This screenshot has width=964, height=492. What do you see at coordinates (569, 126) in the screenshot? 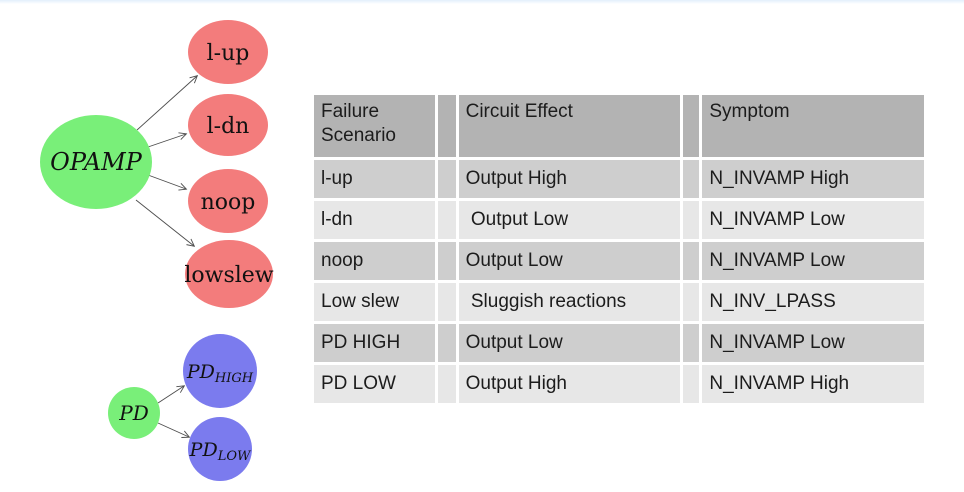
I see `header-circuit-effect: Circuit Effect` at bounding box center [569, 126].